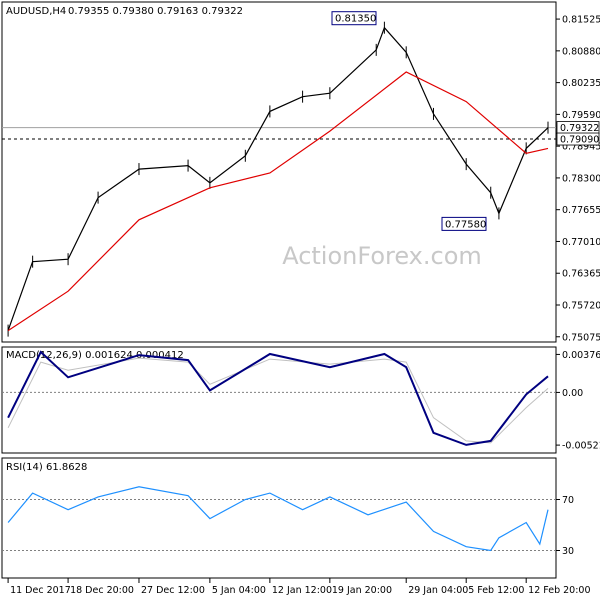 Image resolution: width=600 pixels, height=600 pixels. Describe the element at coordinates (438, 590) in the screenshot. I see `time-tick-label: 29 Jan 04:00` at that location.